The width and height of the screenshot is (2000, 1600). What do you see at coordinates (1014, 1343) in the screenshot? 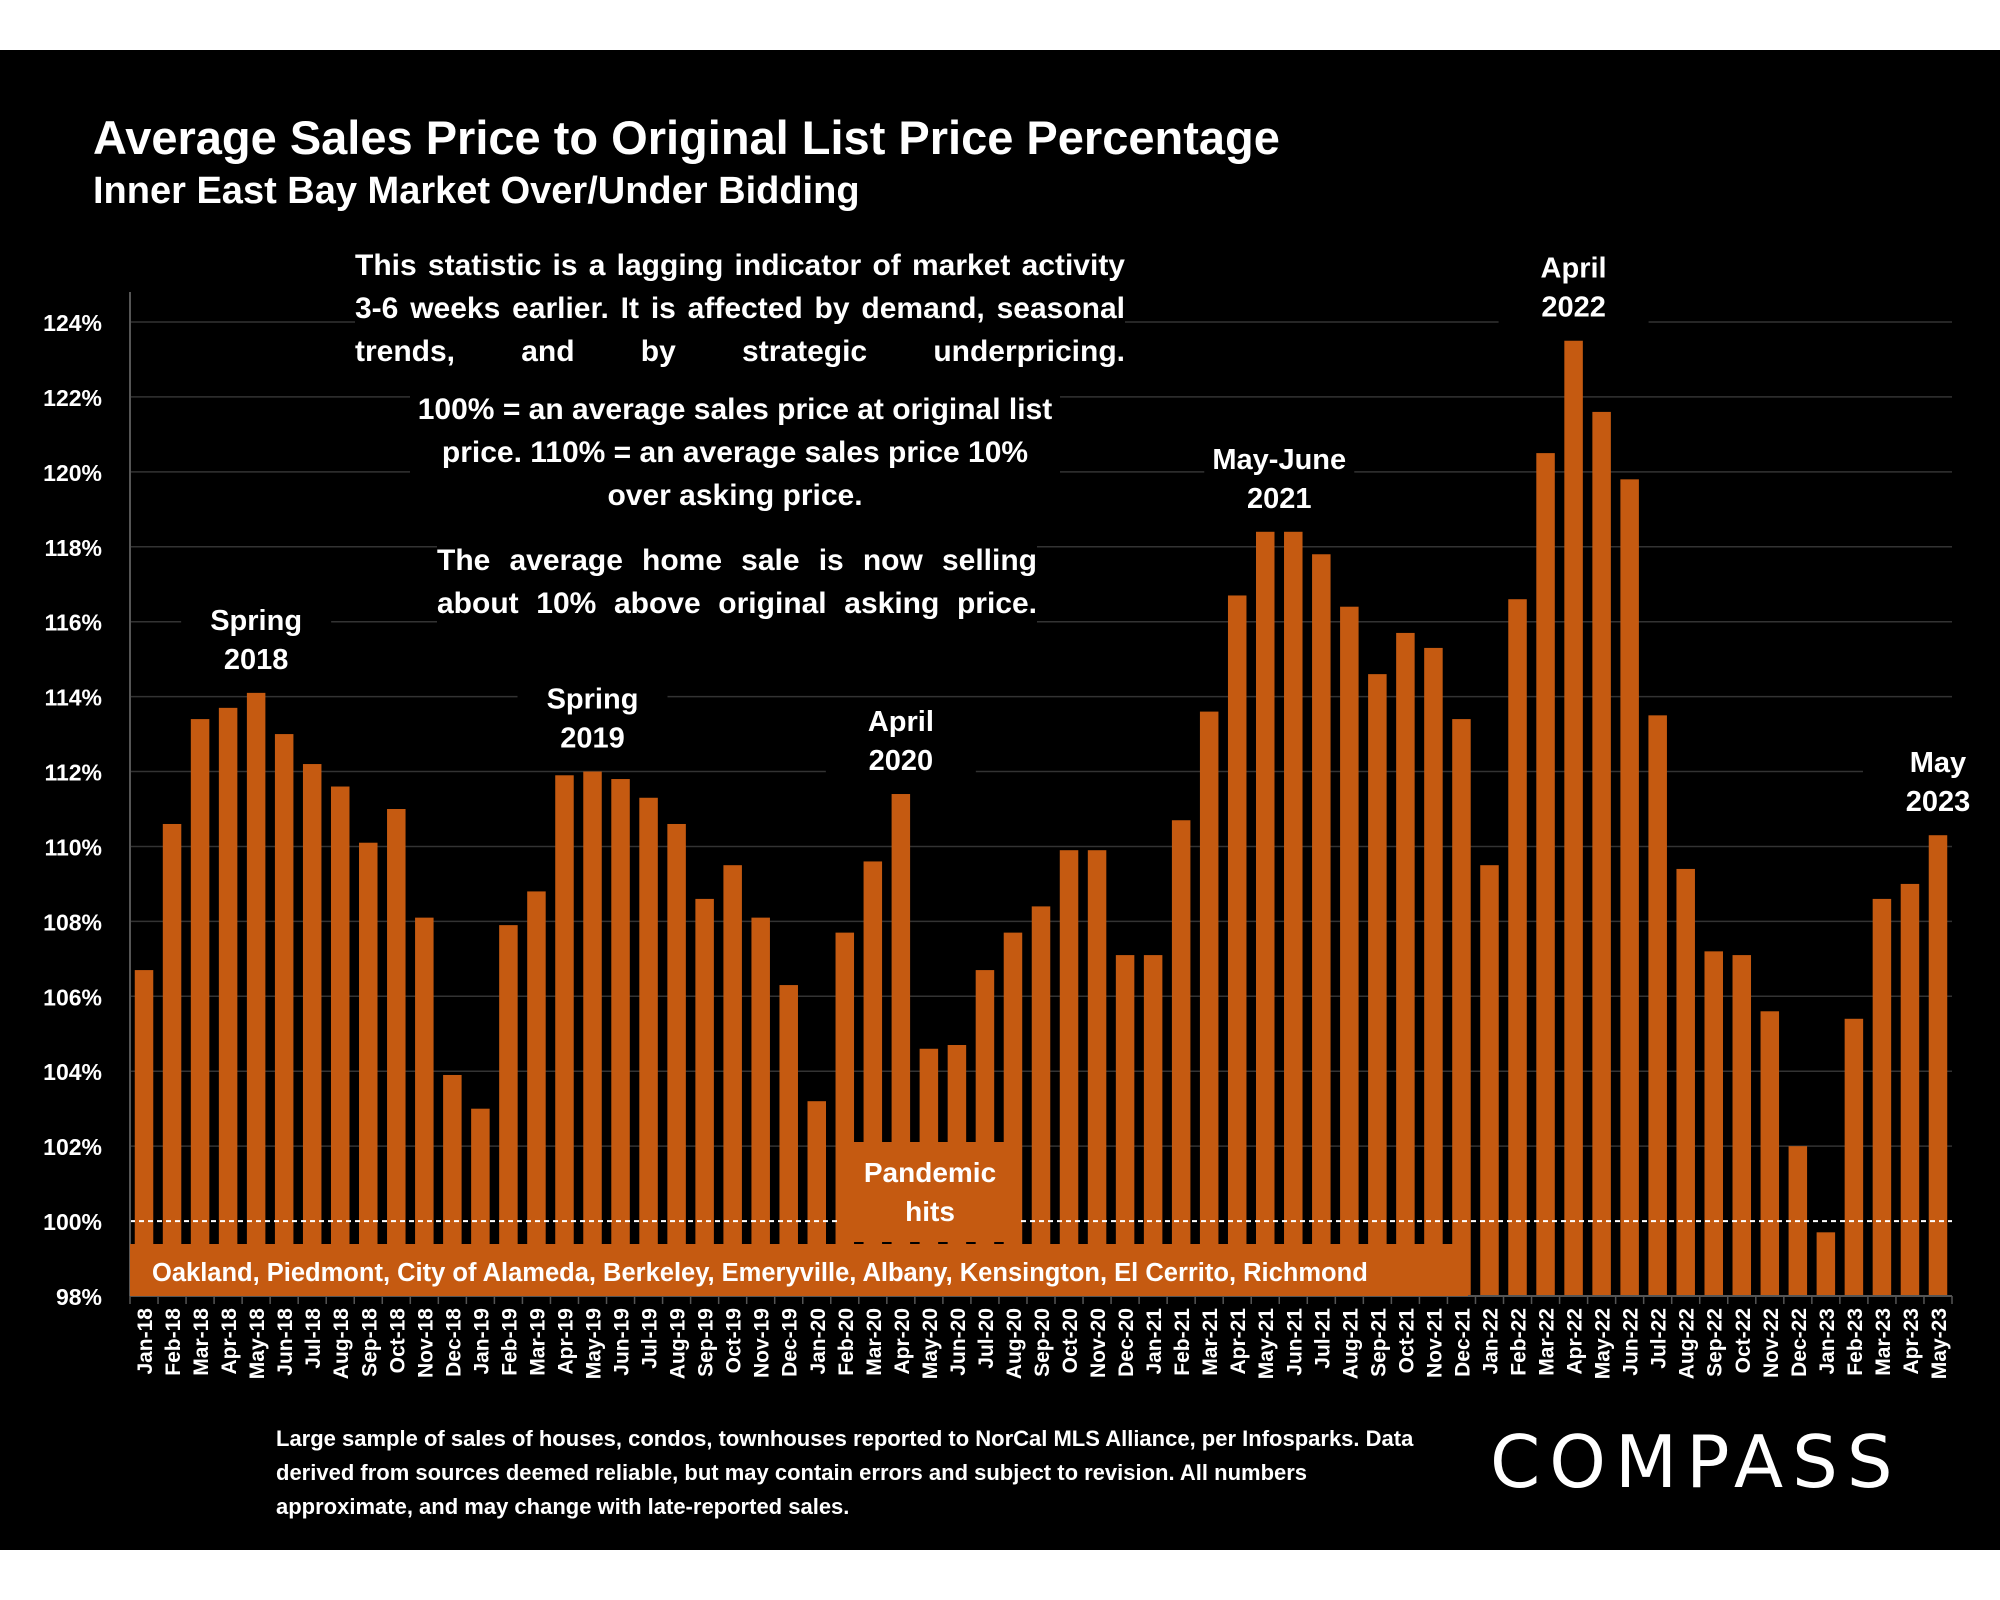
I see `x-tick-label: Aug-20` at bounding box center [1014, 1343].